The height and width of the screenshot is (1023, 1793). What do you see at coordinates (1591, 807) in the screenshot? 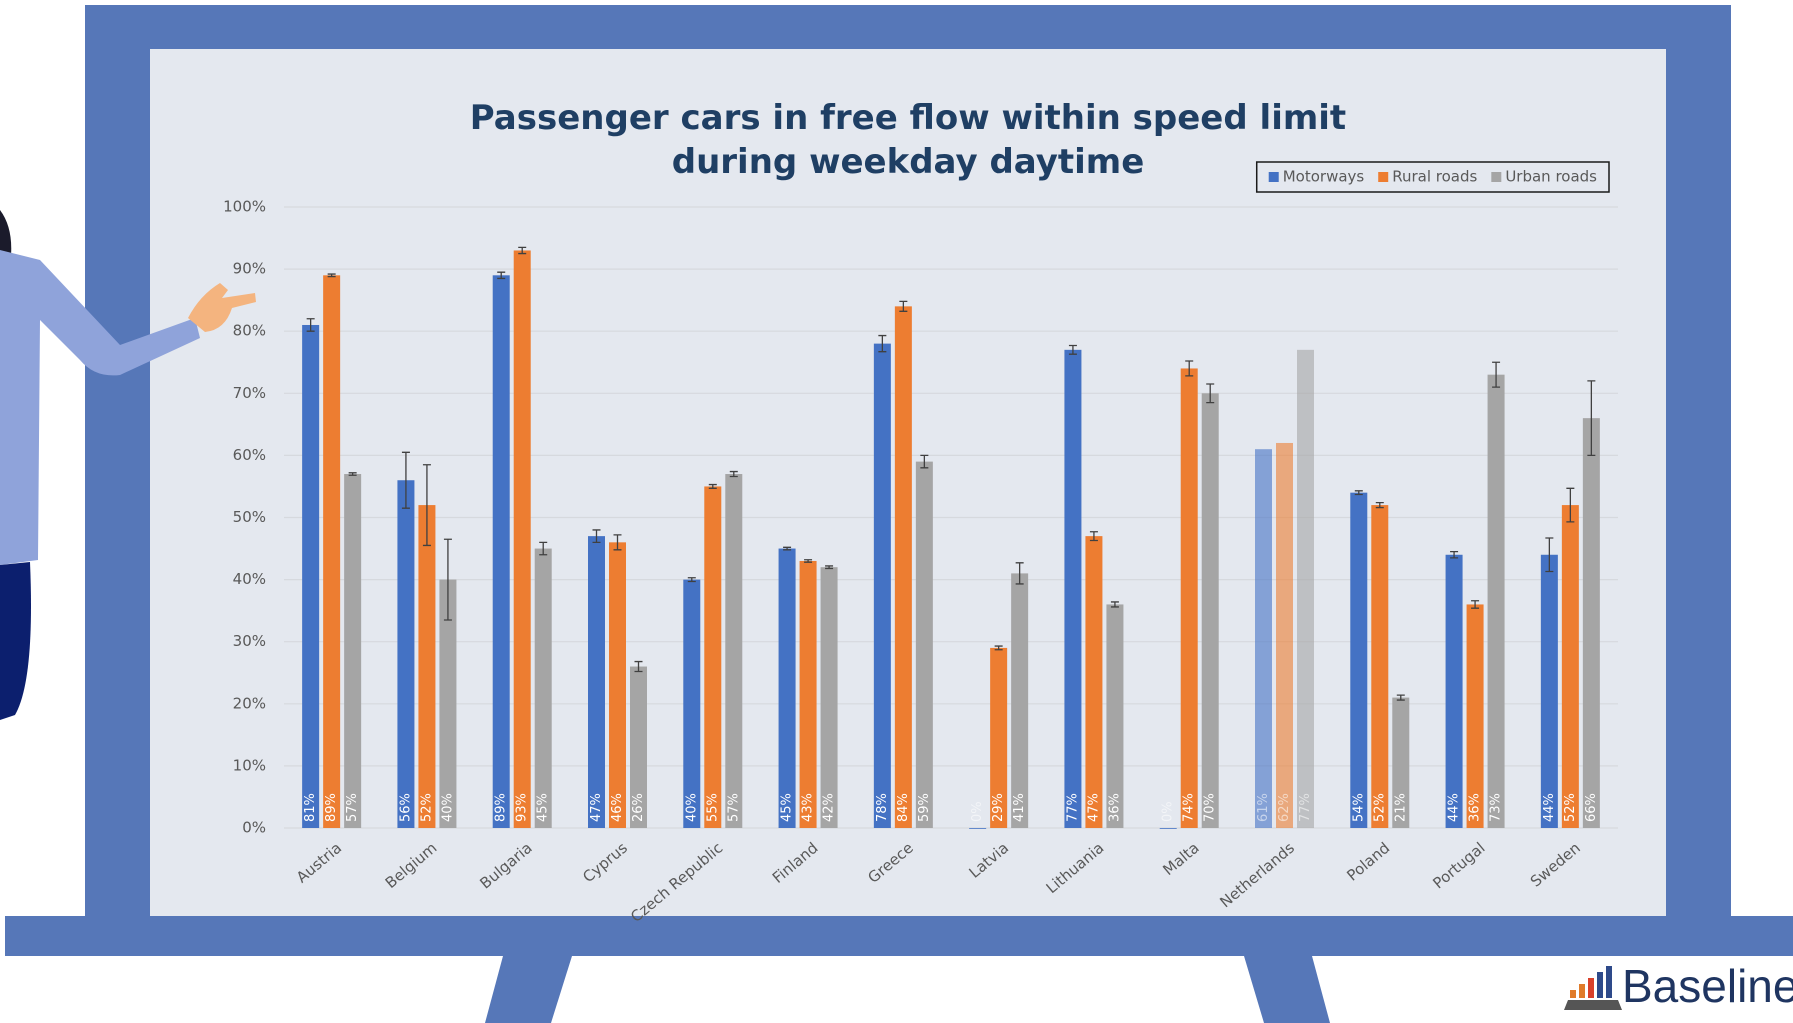
I see `value-label: 66%` at bounding box center [1591, 807].